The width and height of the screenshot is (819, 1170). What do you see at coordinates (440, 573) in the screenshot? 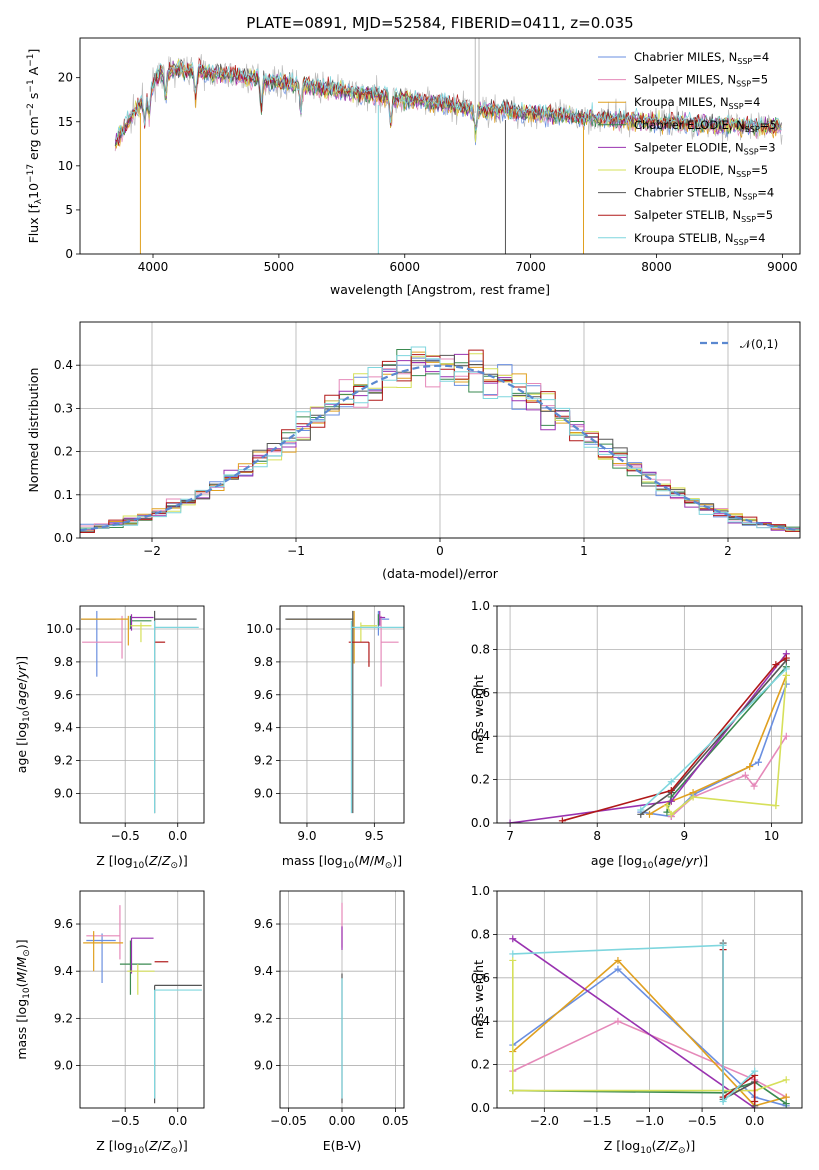
I see `residuals-xlabel: (data-model)/error` at bounding box center [440, 573].